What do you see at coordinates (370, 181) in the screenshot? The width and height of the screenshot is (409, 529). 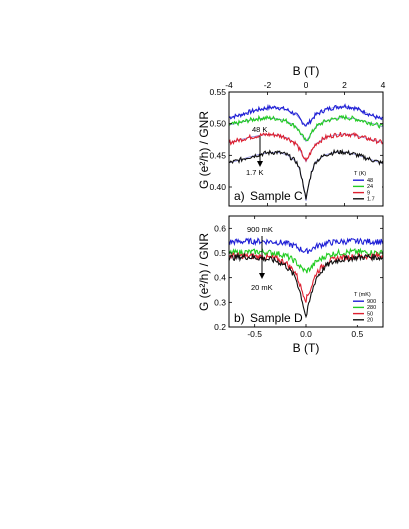 I see `legend-label-48: 48` at bounding box center [370, 181].